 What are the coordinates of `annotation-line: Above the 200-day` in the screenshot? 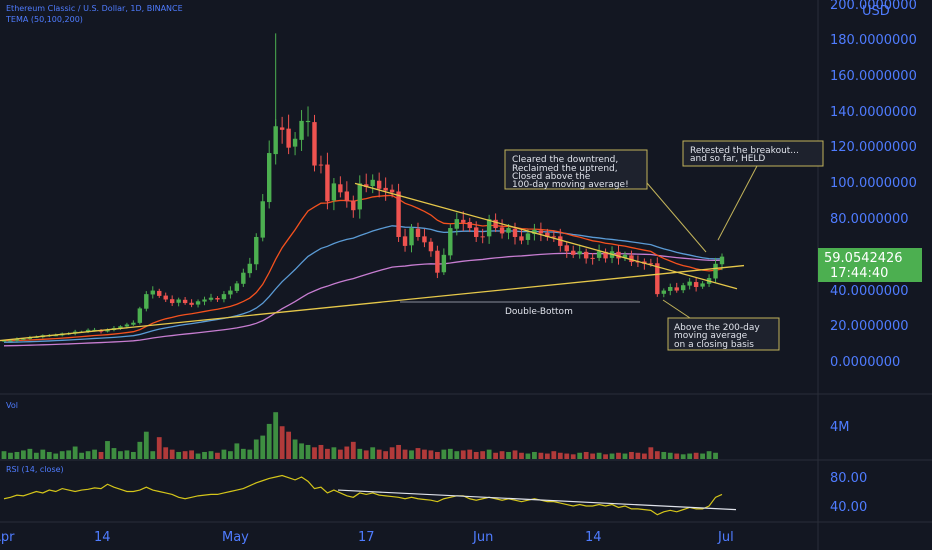 It's located at (717, 328).